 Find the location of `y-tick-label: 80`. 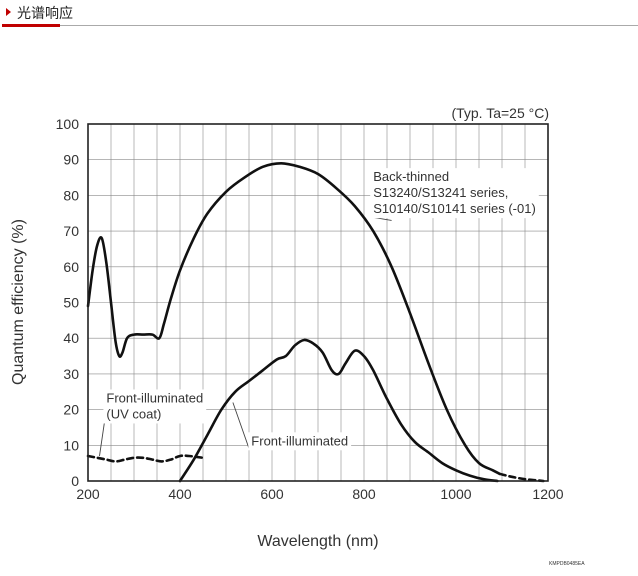

y-tick-label: 80 is located at coordinates (71, 195).